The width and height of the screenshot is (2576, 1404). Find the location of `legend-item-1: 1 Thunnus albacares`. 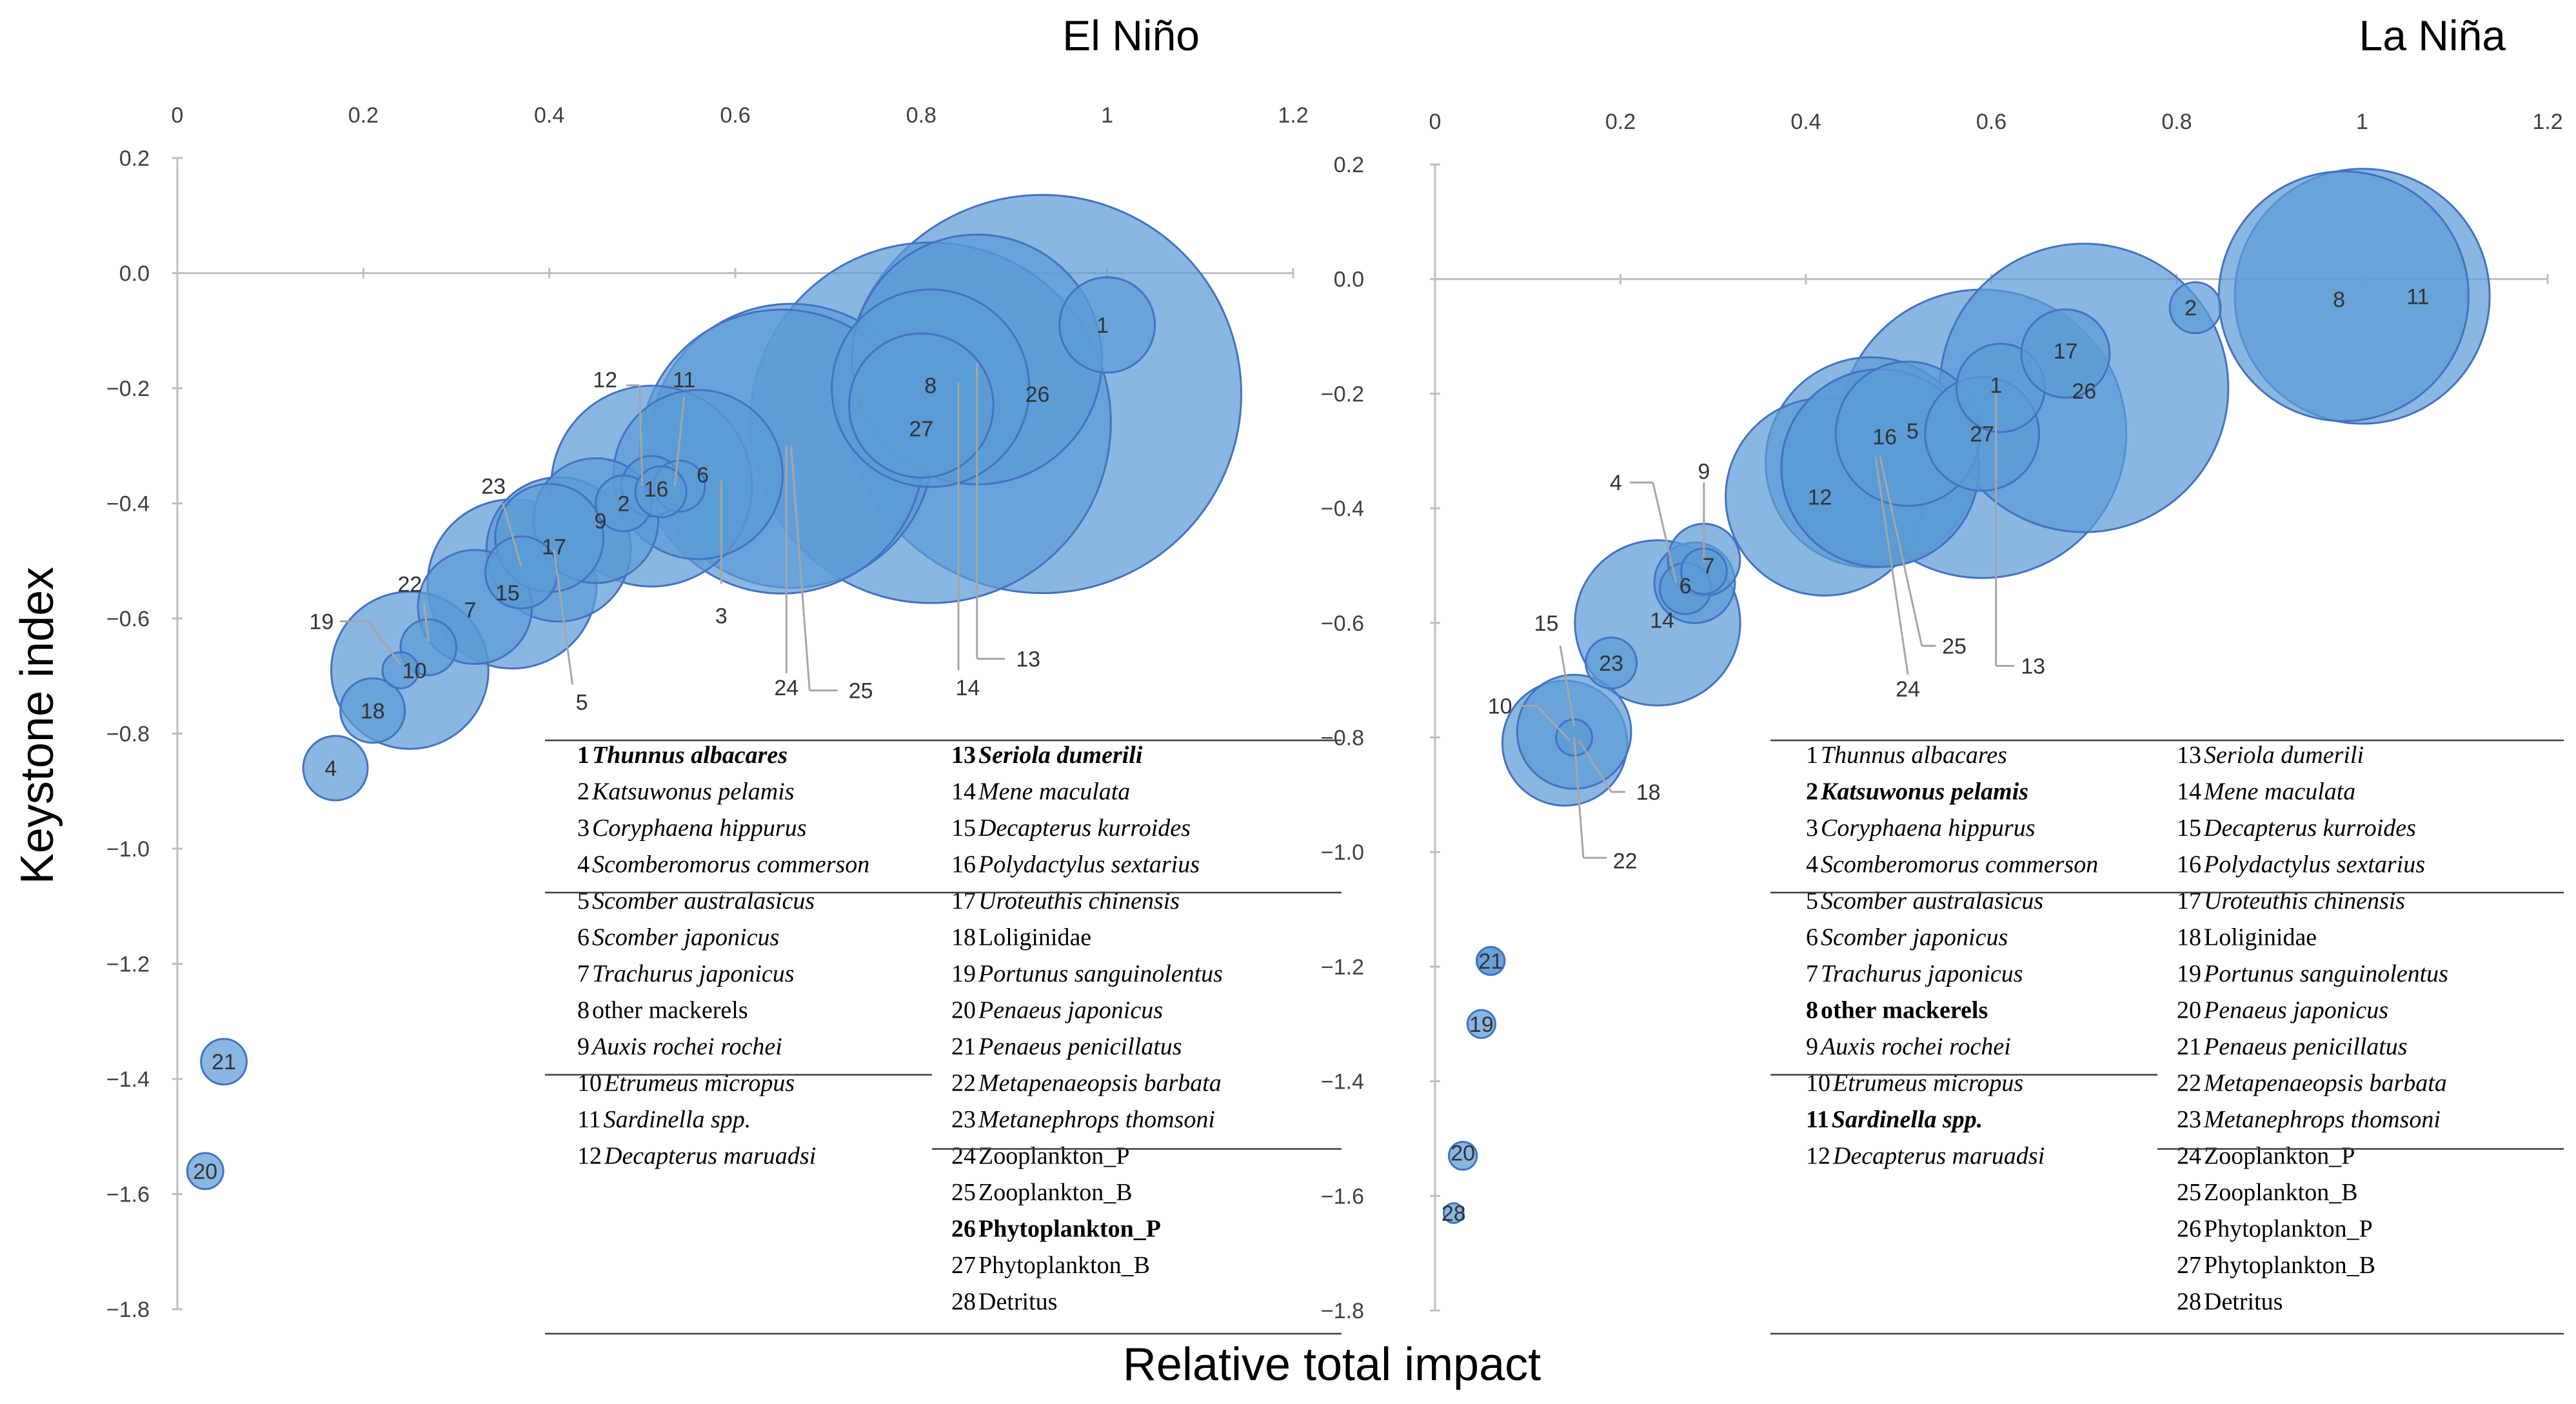

legend-item-1: 1 Thunnus albacares is located at coordinates (1906, 755).